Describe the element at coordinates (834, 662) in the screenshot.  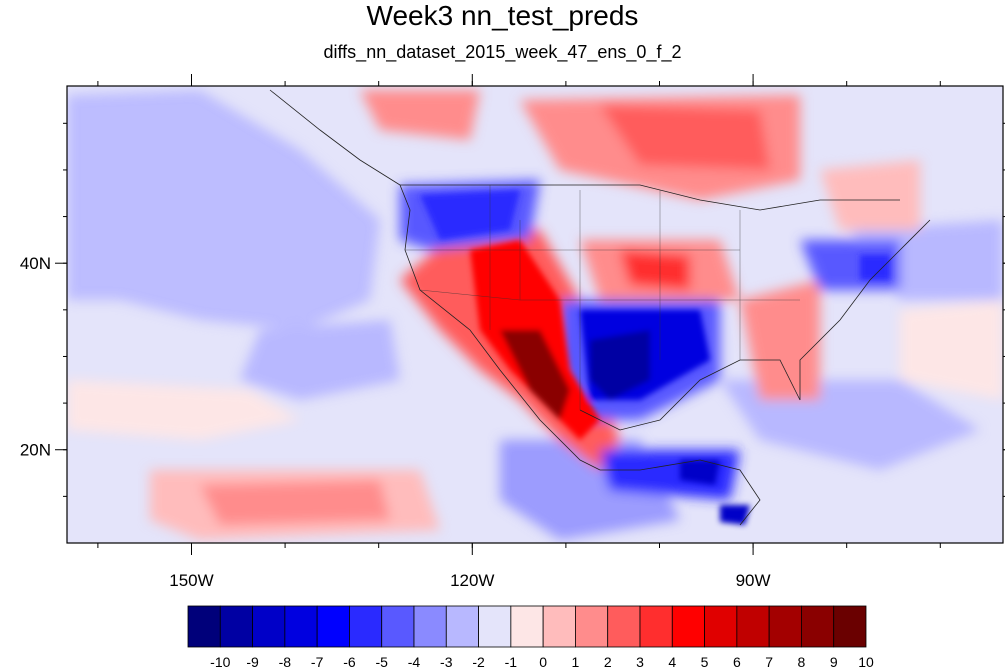
I see `colorbar-level-label: 9` at that location.